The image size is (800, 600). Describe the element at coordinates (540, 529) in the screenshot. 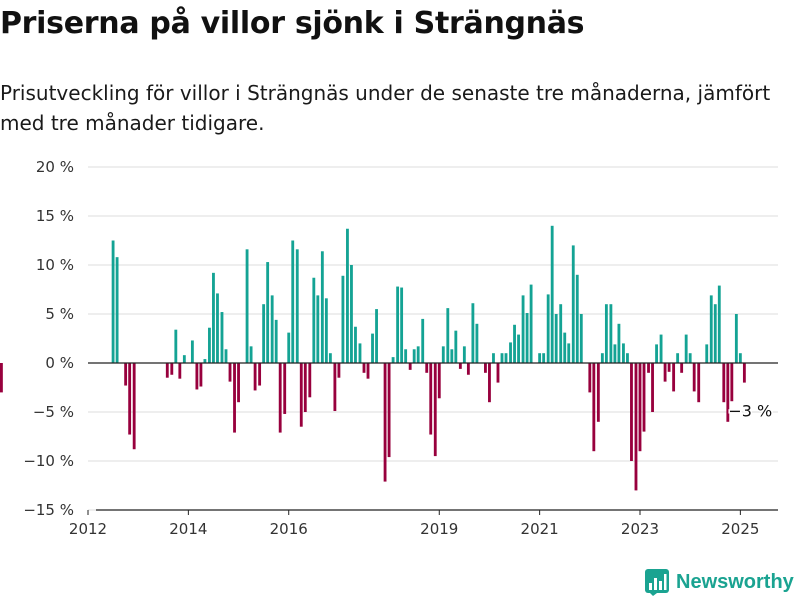

I see `x-tick-label: 2021` at that location.